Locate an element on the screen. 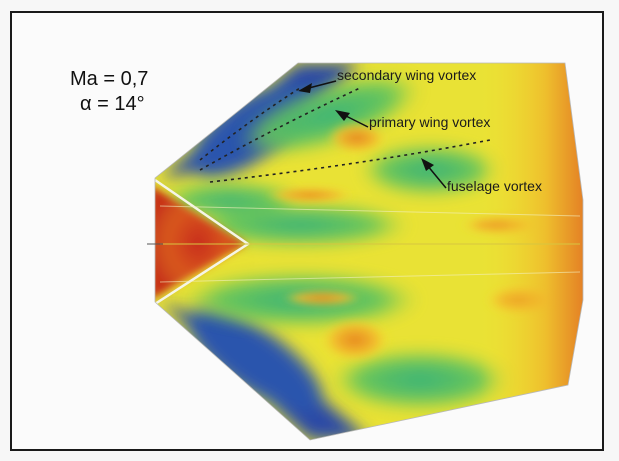 The image size is (619, 461). fuselage-vortex-label: fuselage vortex is located at coordinates (494, 186).